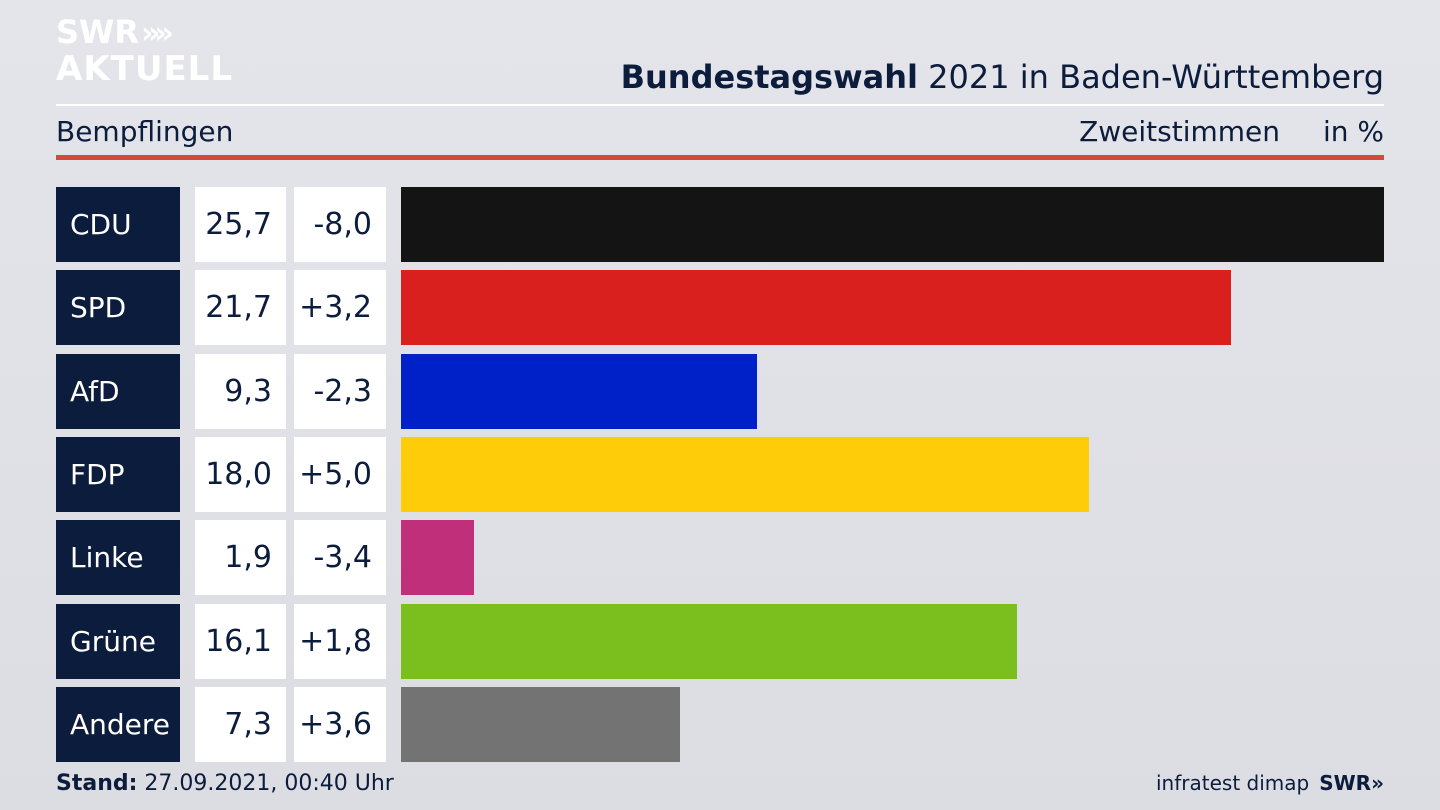 This screenshot has height=810, width=1440. I want to click on party-label: FDP, so click(118, 474).